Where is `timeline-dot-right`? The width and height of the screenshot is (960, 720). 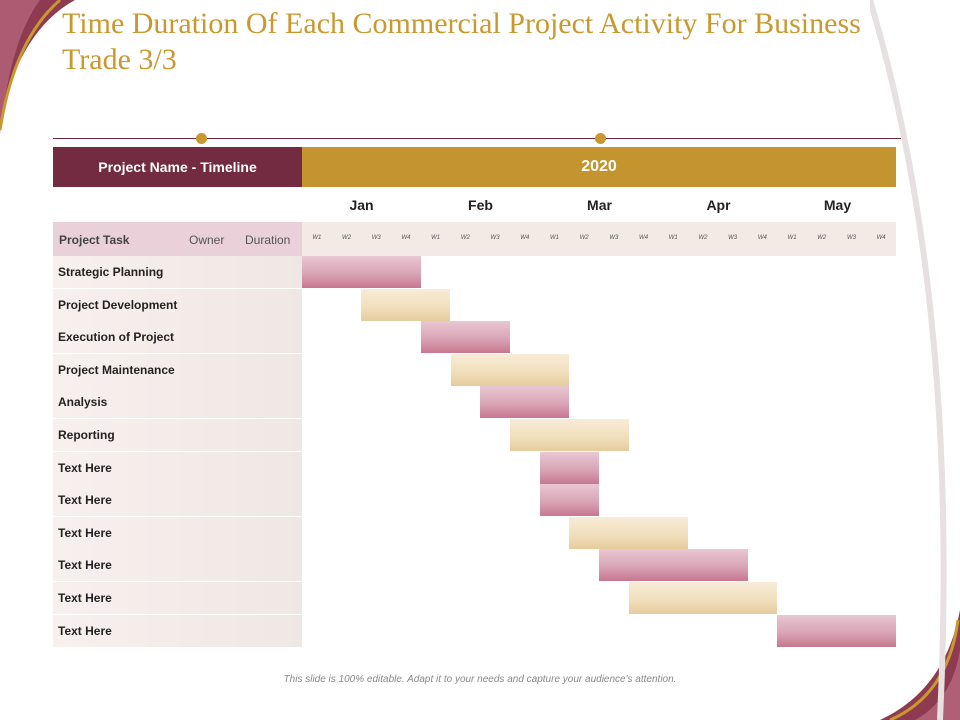 timeline-dot-right is located at coordinates (600, 138).